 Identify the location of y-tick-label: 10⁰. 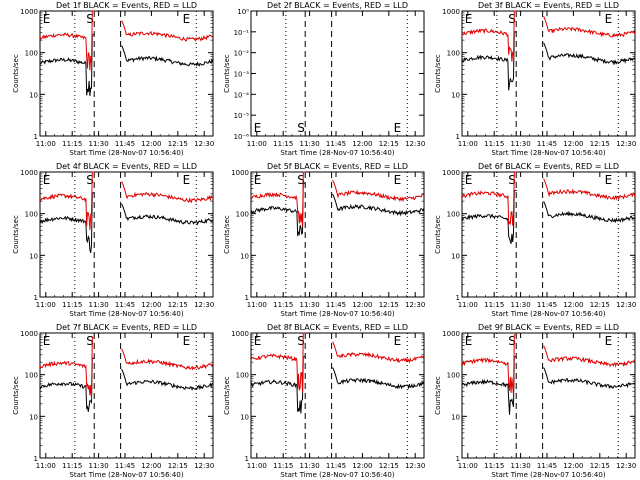
(243, 12).